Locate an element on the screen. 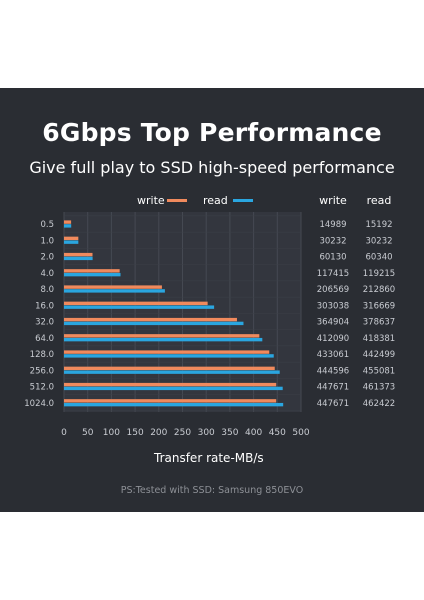 This screenshot has height=600, width=424. y-tick-label: 1024.0 is located at coordinates (39, 404).